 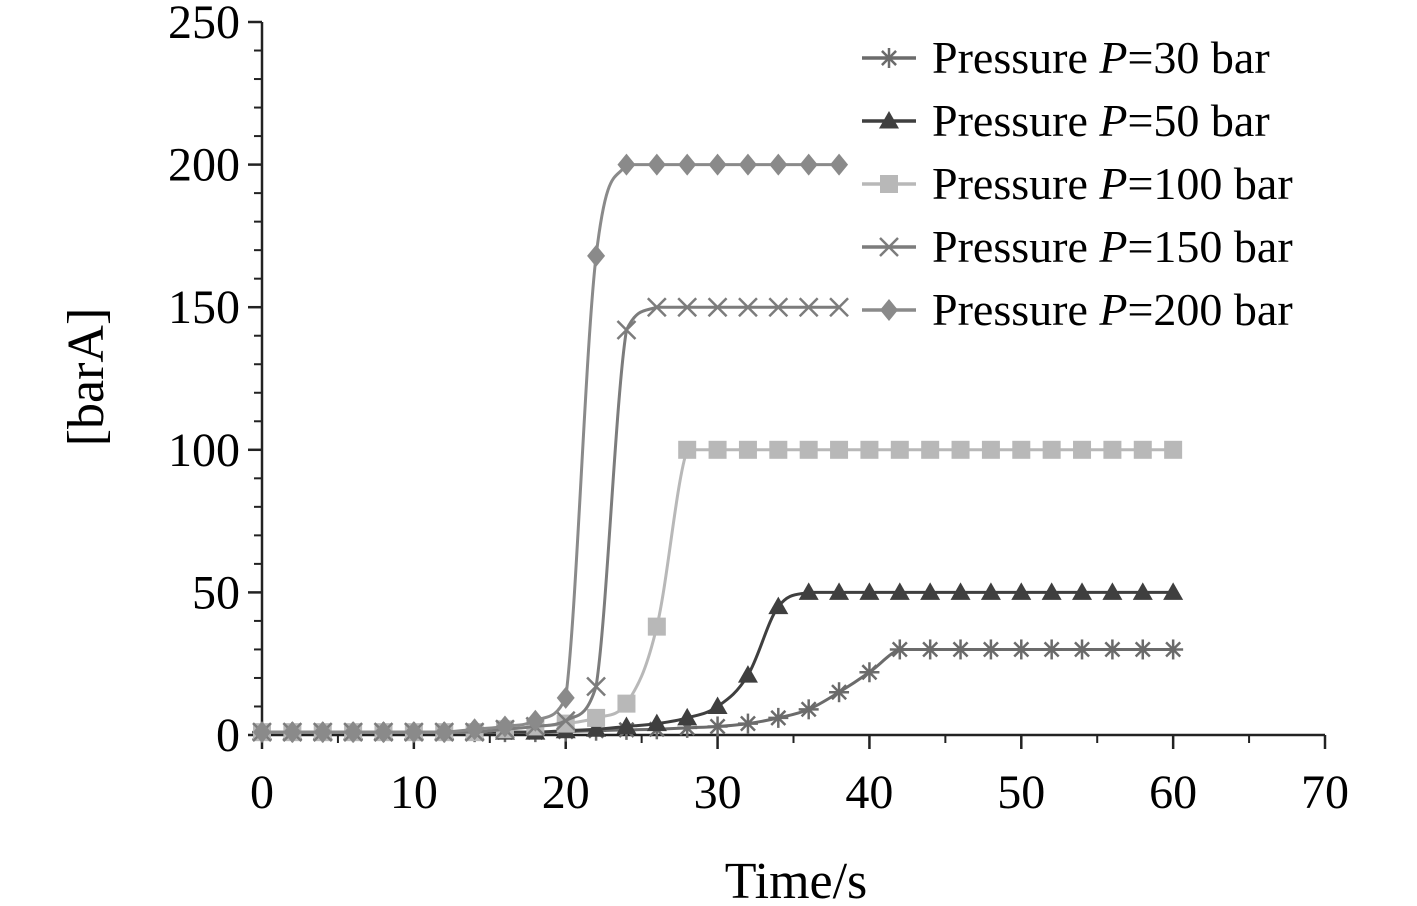 I want to click on x-tick-label: 60, so click(x=1173, y=792).